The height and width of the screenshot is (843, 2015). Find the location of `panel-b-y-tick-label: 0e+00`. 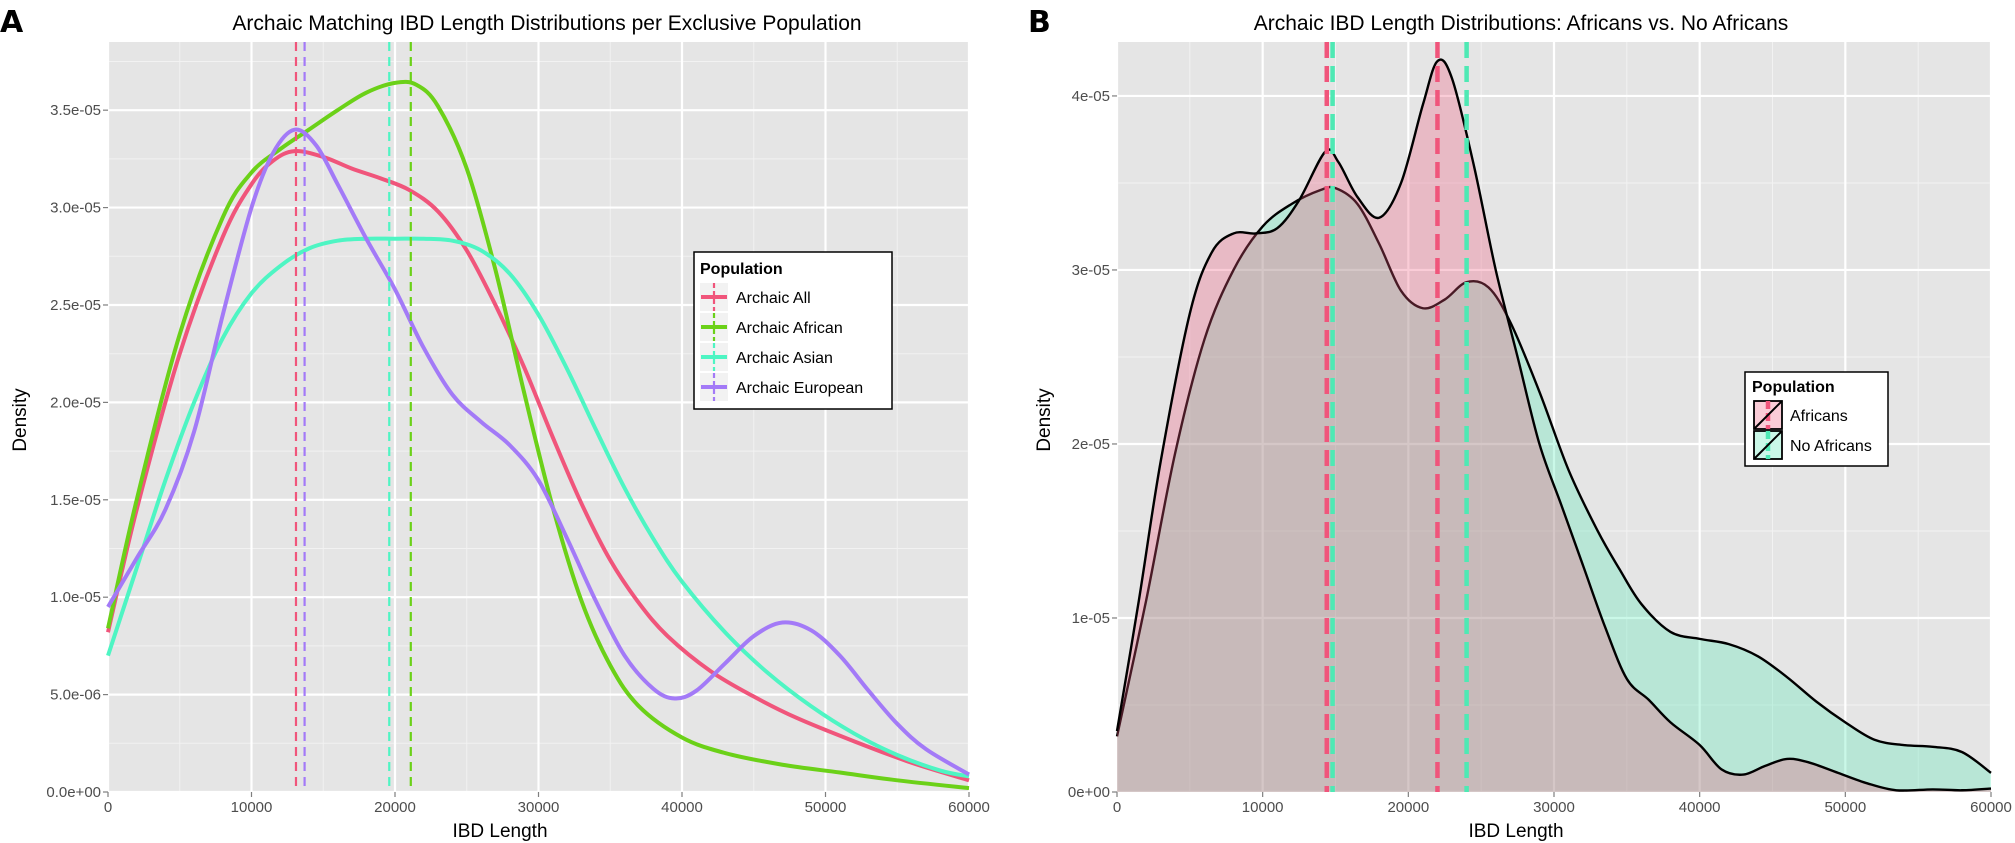

panel-b-y-tick-label: 0e+00 is located at coordinates (1089, 792).